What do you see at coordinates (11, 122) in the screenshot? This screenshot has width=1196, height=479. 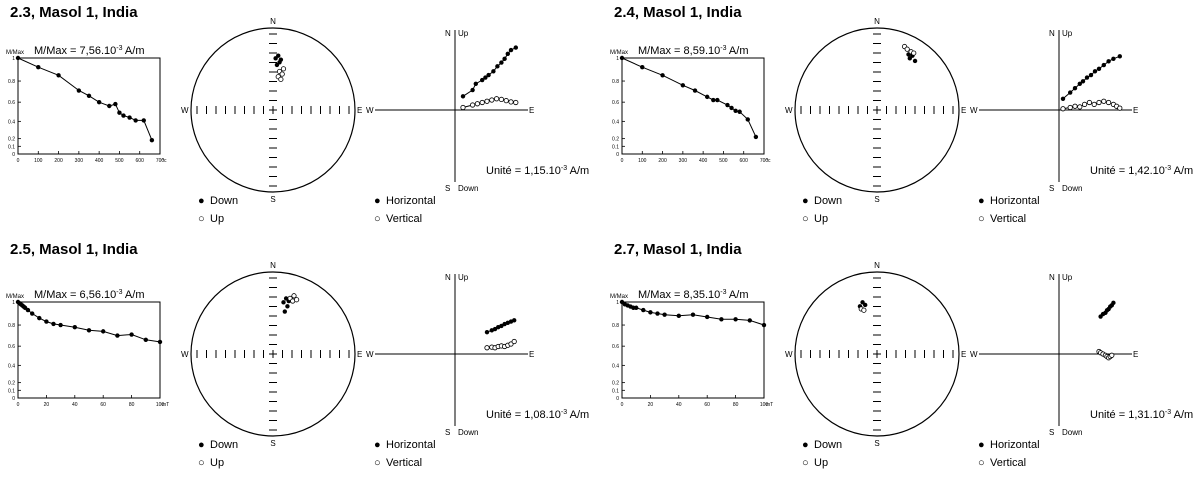 I see `y-tick-label: 0.4` at bounding box center [11, 122].